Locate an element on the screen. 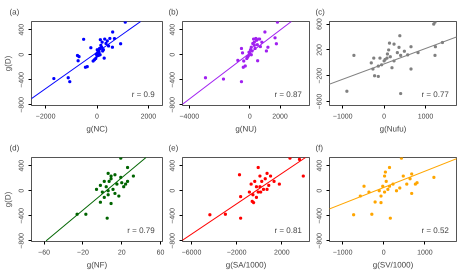  annotation: r = 0.52 is located at coordinates (436, 230).